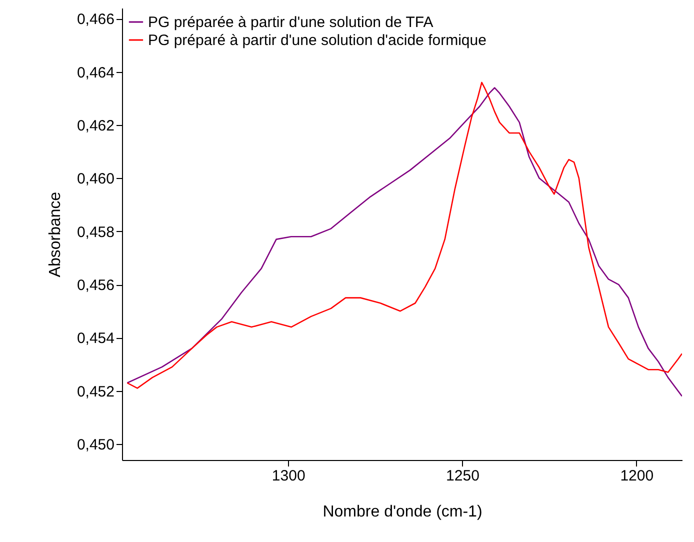  I want to click on y-tick-label: 0,452, so click(95, 391).